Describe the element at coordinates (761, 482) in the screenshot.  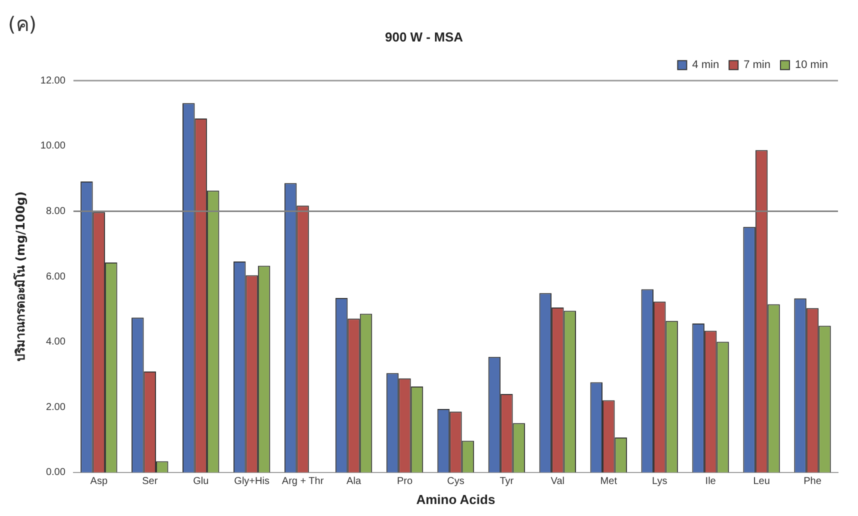
I see `x-tick-label: Leu` at that location.